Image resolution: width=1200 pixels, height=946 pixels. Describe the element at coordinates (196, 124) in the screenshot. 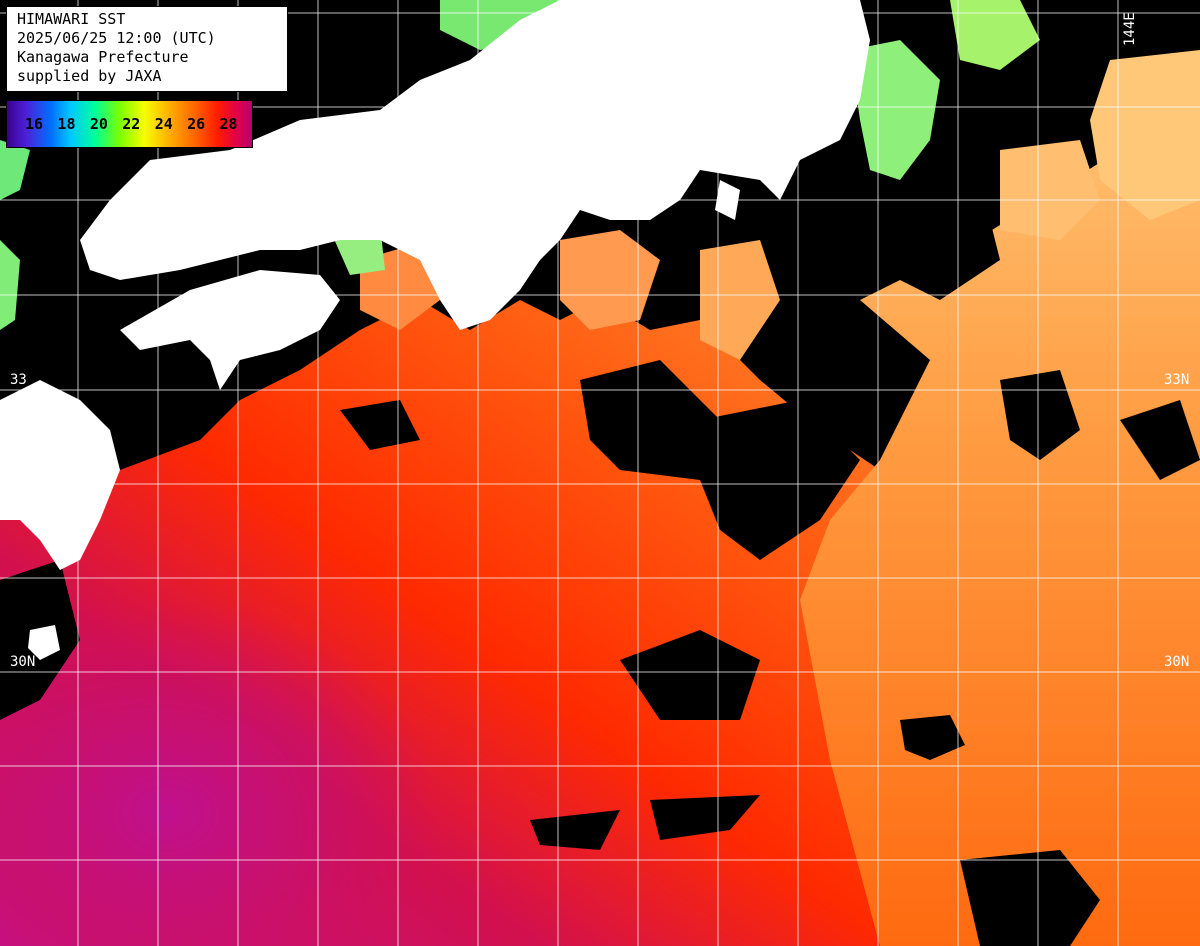

I see `legend-label: 26` at that location.